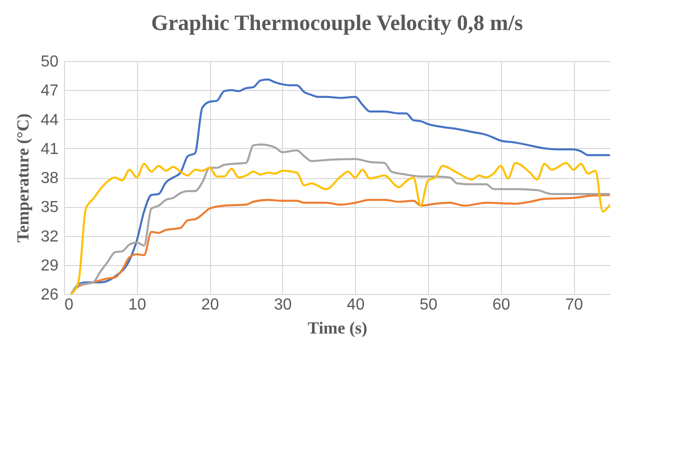 Image resolution: width=675 pixels, height=451 pixels. What do you see at coordinates (49, 120) in the screenshot?
I see `y-tick-label: 44` at bounding box center [49, 120].